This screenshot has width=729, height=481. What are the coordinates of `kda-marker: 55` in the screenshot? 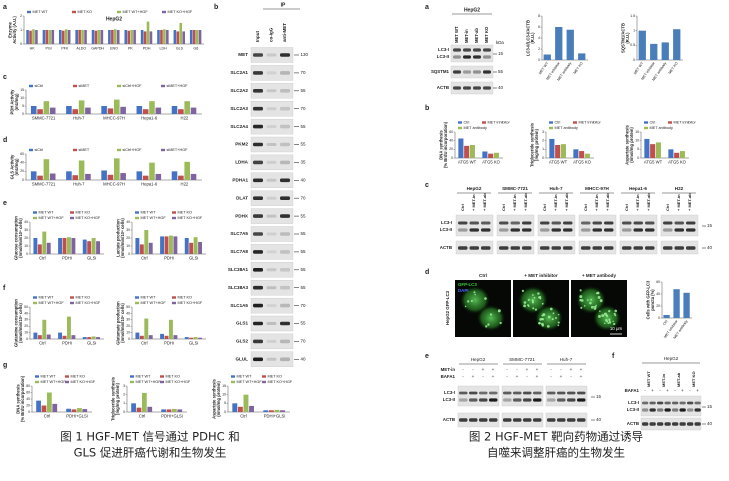 It's located at (501, 71).